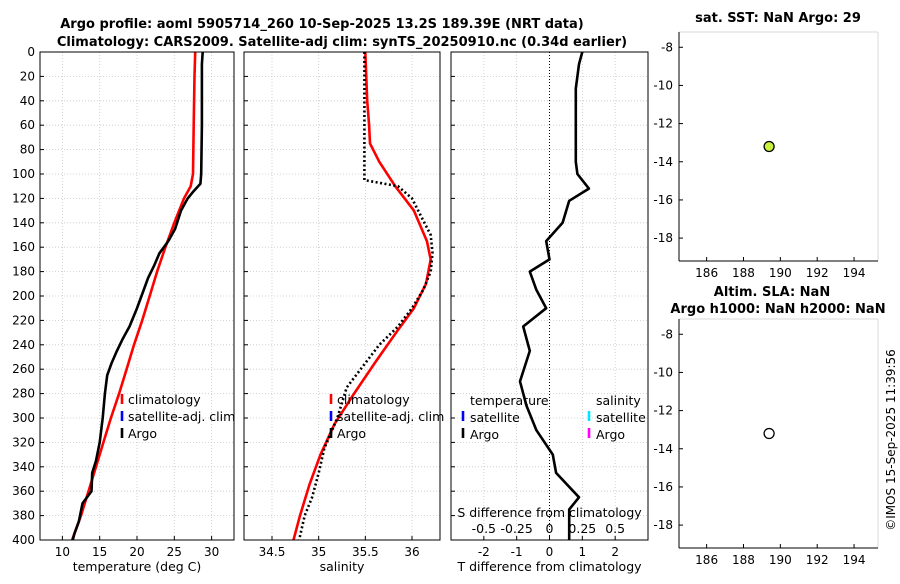 The width and height of the screenshot is (900, 584). What do you see at coordinates (365, 296) in the screenshot?
I see `salinity-series-argo` at bounding box center [365, 296].